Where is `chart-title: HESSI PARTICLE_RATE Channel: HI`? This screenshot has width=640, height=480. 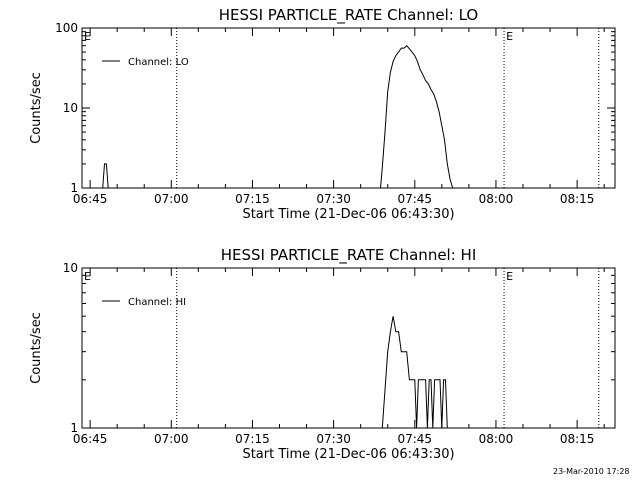
chart-title: HESSI PARTICLE_RATE Channel: HI is located at coordinates (349, 255).